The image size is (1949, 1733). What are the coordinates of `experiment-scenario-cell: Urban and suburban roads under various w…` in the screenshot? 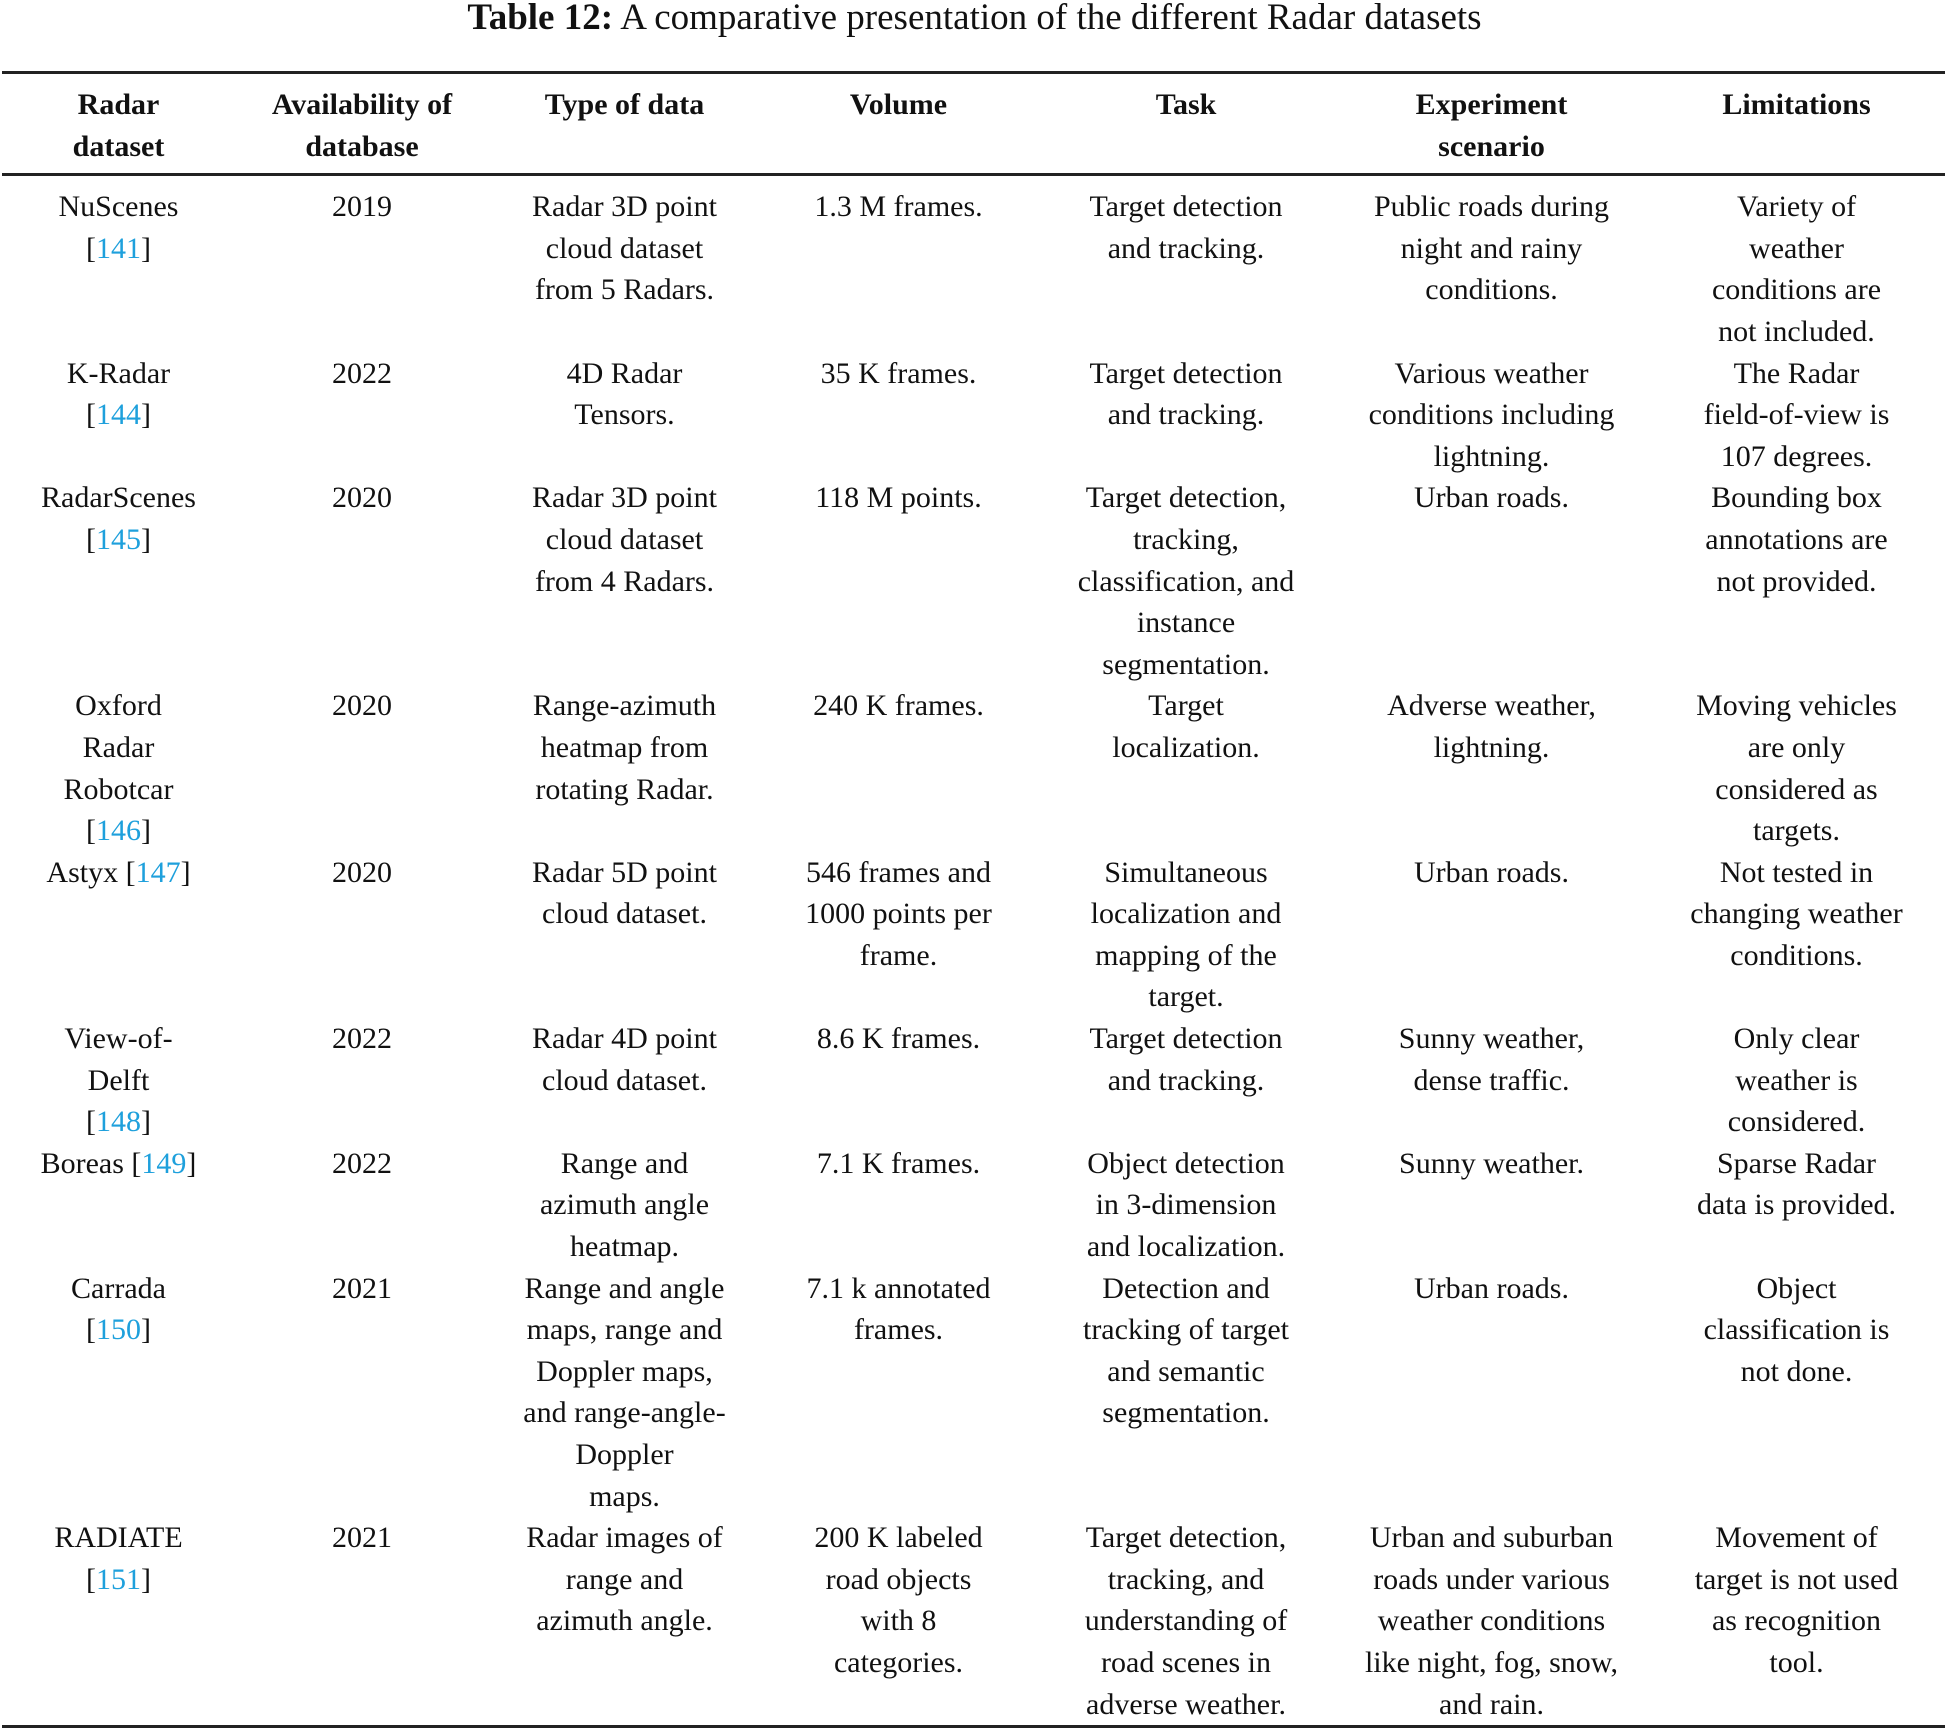 It's located at (1491, 1621).